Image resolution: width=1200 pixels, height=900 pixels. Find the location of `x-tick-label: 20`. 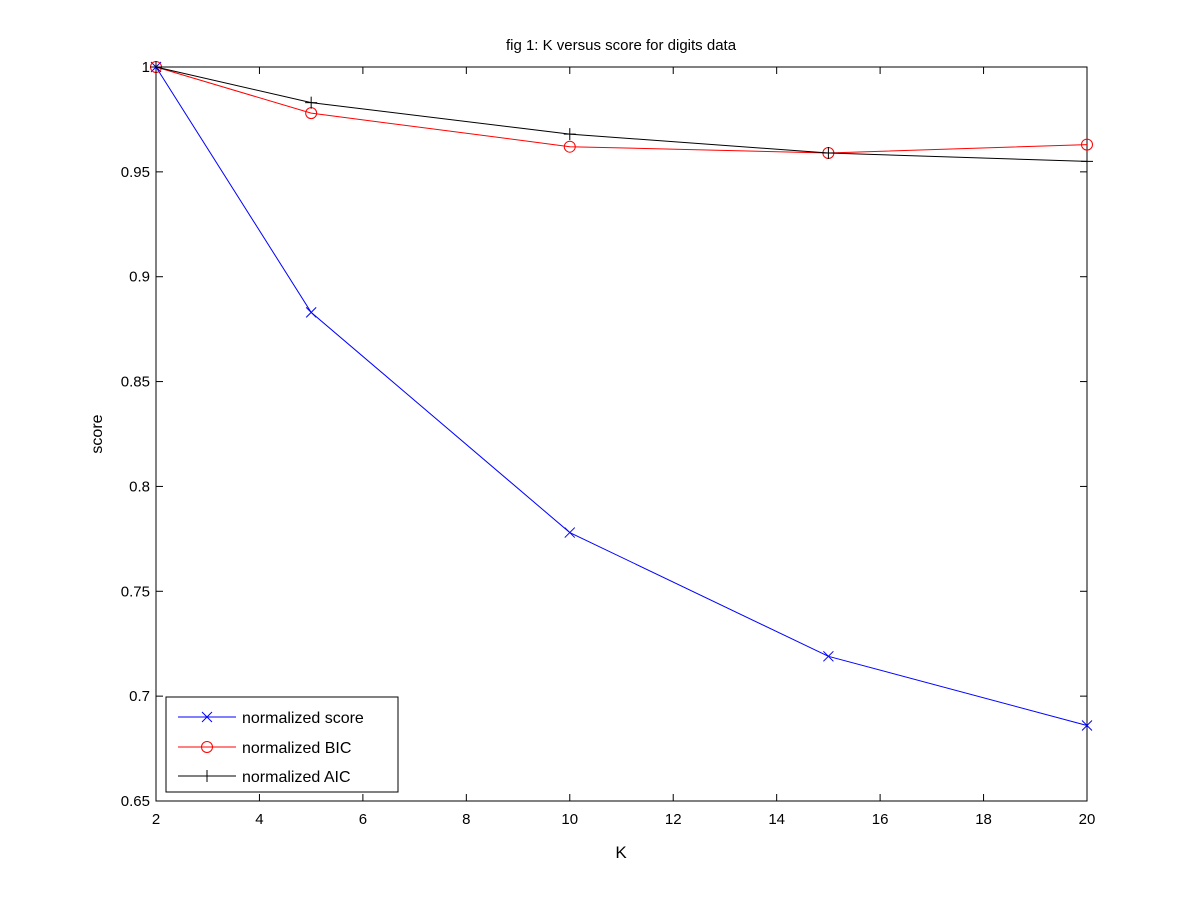

x-tick-label: 20 is located at coordinates (1087, 819).